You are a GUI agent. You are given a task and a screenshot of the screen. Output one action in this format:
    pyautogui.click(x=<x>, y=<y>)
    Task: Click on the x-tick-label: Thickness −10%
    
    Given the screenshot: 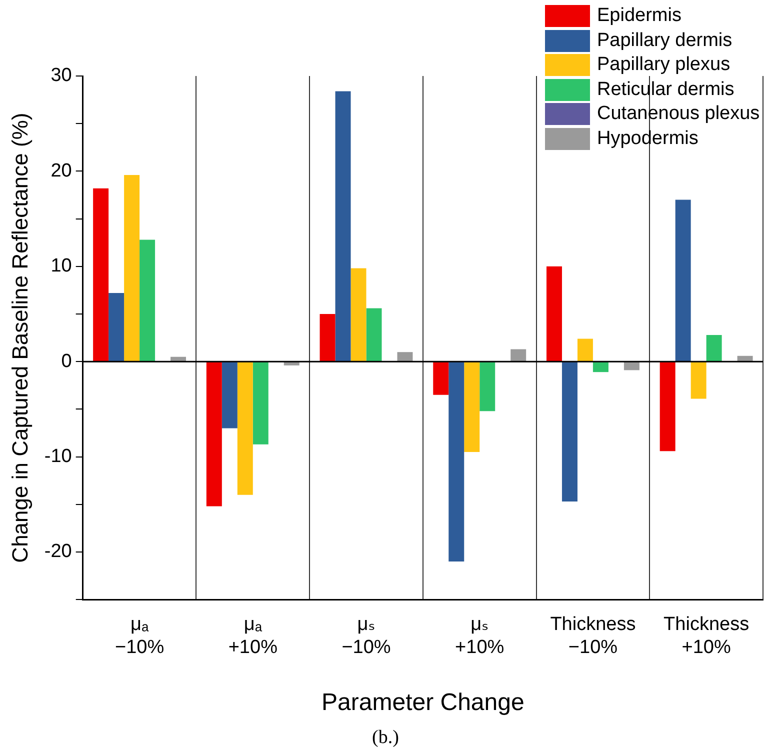 What is the action you would take?
    pyautogui.click(x=593, y=636)
    